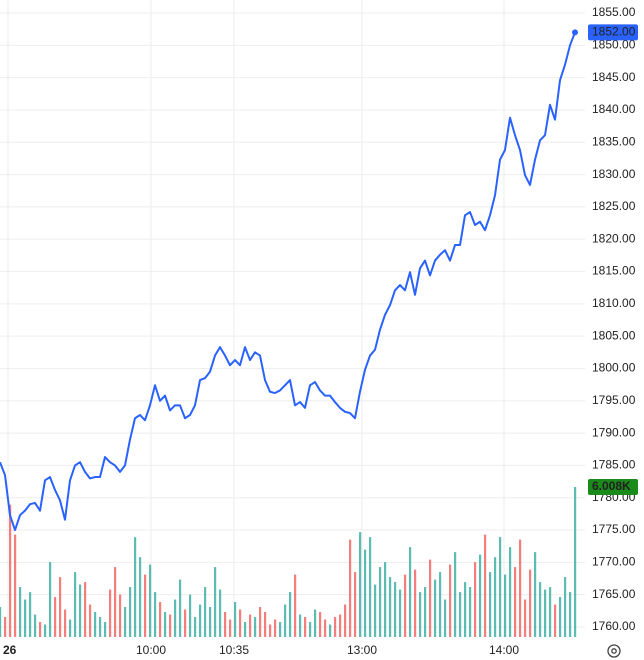 Image resolution: width=644 pixels, height=660 pixels. I want to click on y-tick-label: 1790.00, so click(614, 432).